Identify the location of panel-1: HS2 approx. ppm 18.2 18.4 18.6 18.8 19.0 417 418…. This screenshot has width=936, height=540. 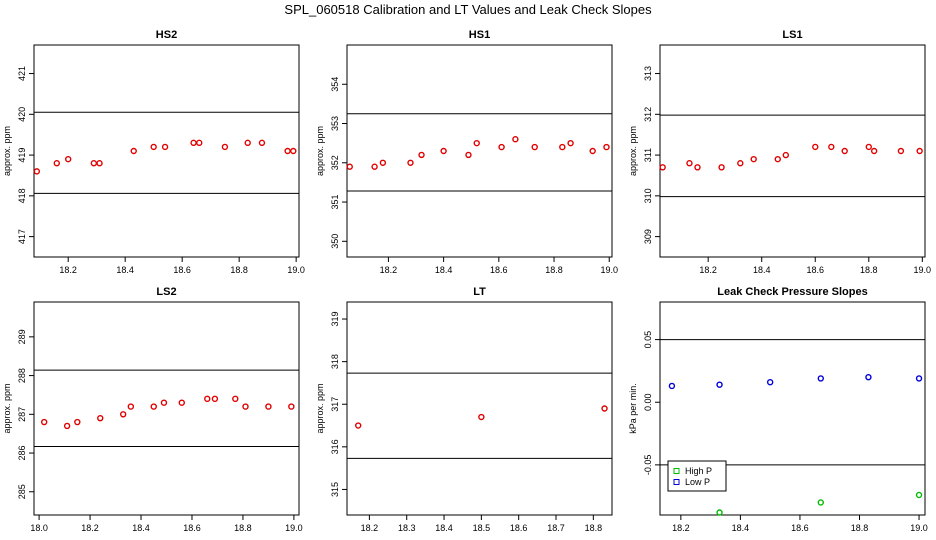
(153, 152).